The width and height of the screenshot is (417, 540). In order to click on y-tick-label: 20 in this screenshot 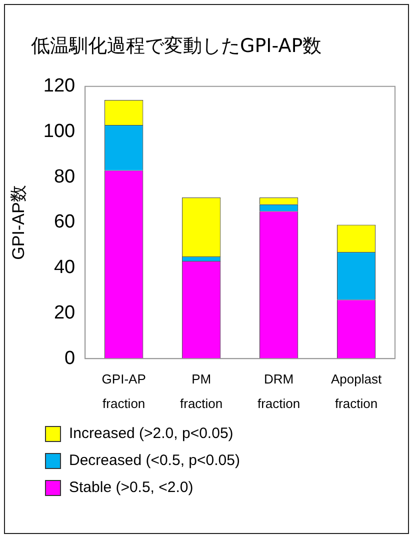, I will do `click(65, 313)`.